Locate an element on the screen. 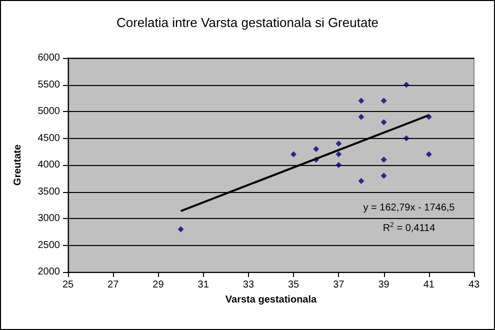  x-tick-label: 27 is located at coordinates (114, 285).